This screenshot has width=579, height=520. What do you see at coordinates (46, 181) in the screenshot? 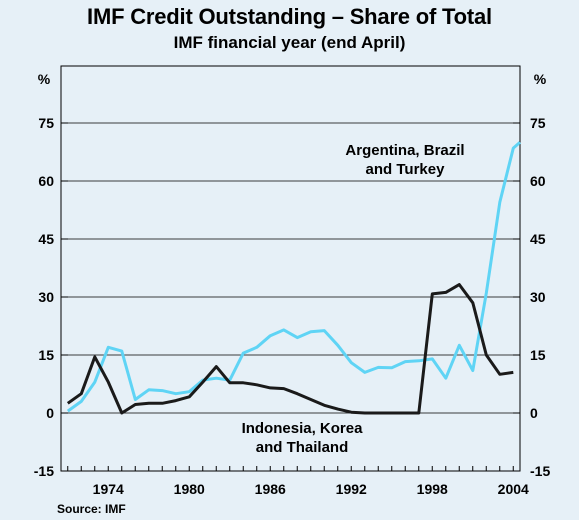
I see `y-tick-label-left: 60` at bounding box center [46, 181].